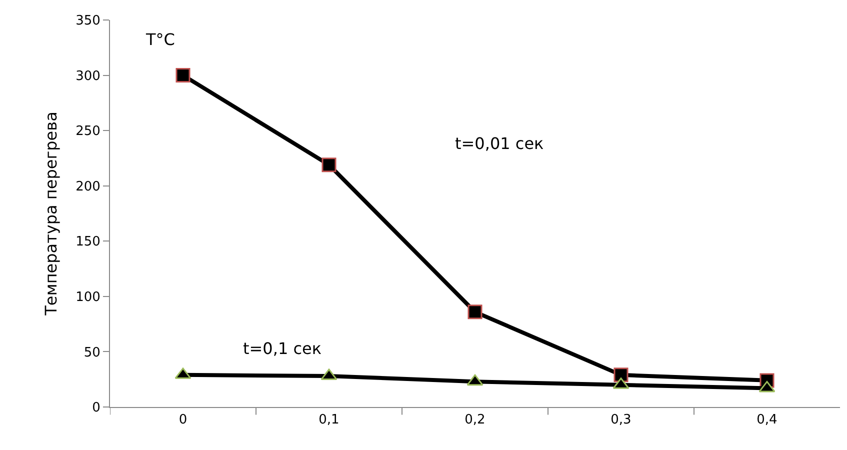  What do you see at coordinates (88, 242) in the screenshot?
I see `y-tick-label: 150` at bounding box center [88, 242].